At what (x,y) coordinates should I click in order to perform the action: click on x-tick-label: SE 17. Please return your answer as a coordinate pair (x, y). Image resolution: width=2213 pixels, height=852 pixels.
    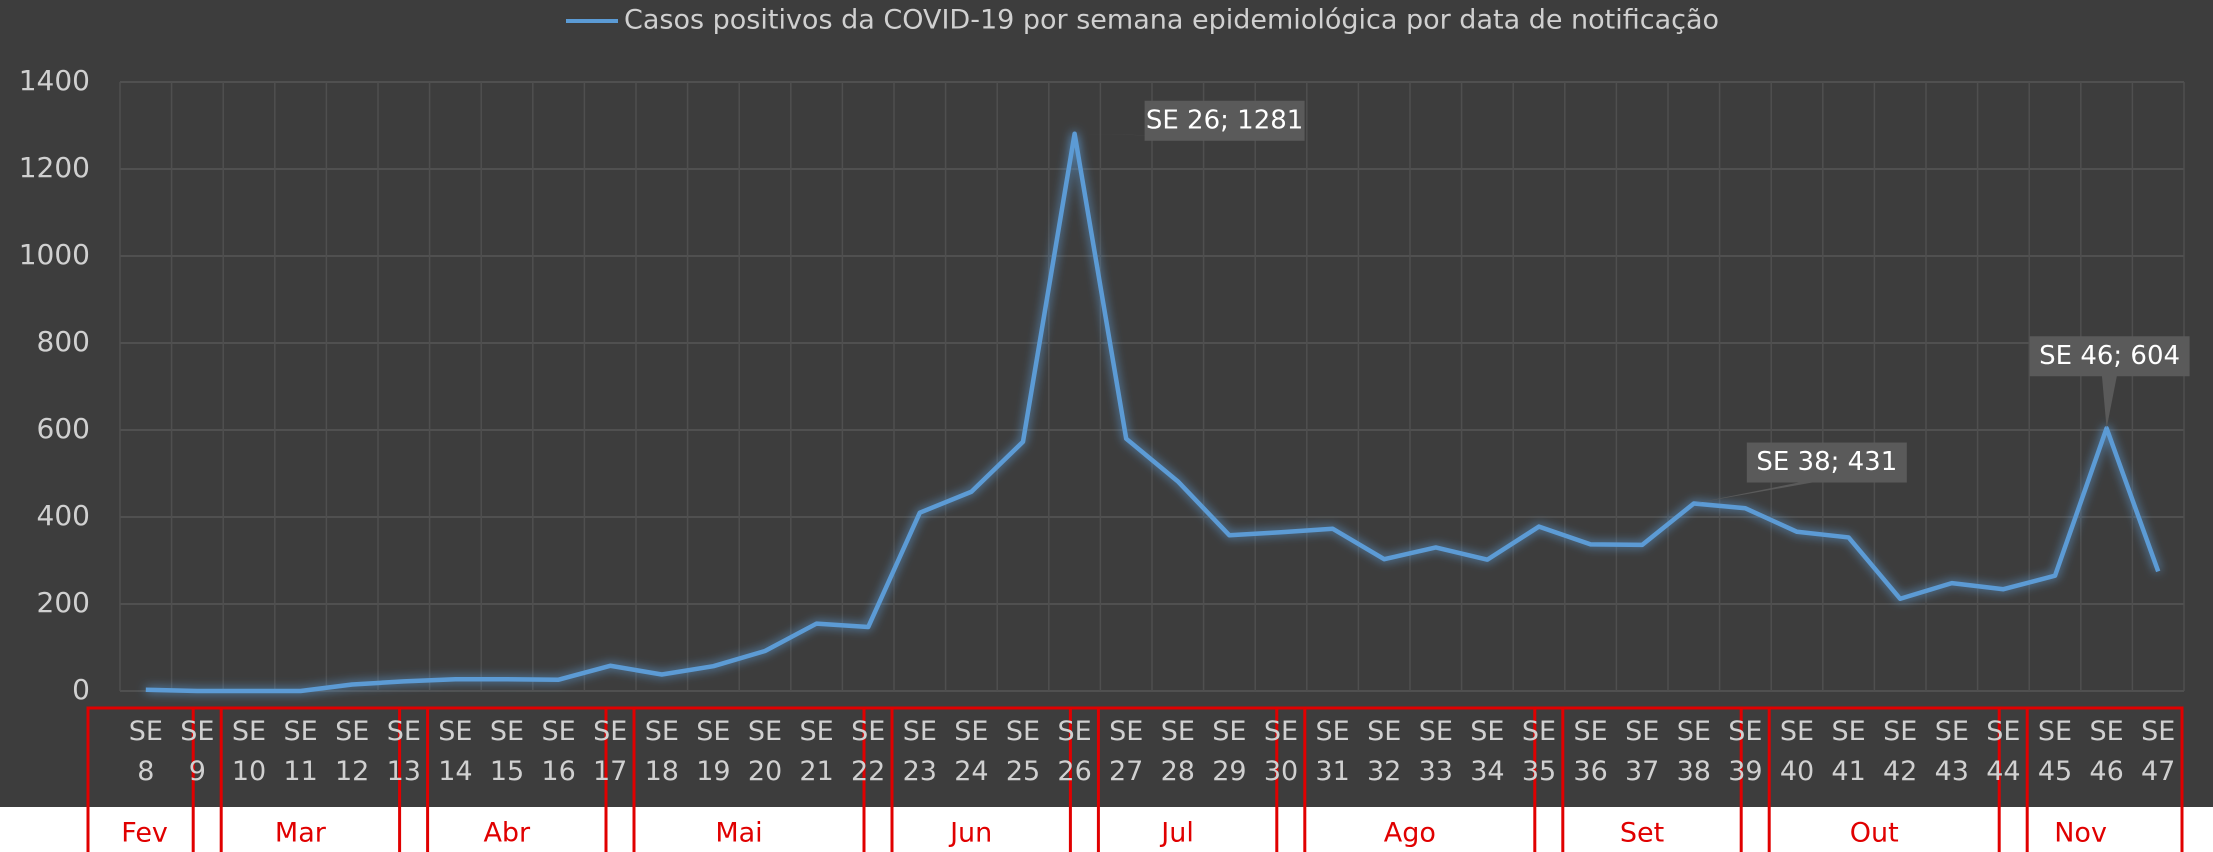
    Looking at the image, I should click on (610, 751).